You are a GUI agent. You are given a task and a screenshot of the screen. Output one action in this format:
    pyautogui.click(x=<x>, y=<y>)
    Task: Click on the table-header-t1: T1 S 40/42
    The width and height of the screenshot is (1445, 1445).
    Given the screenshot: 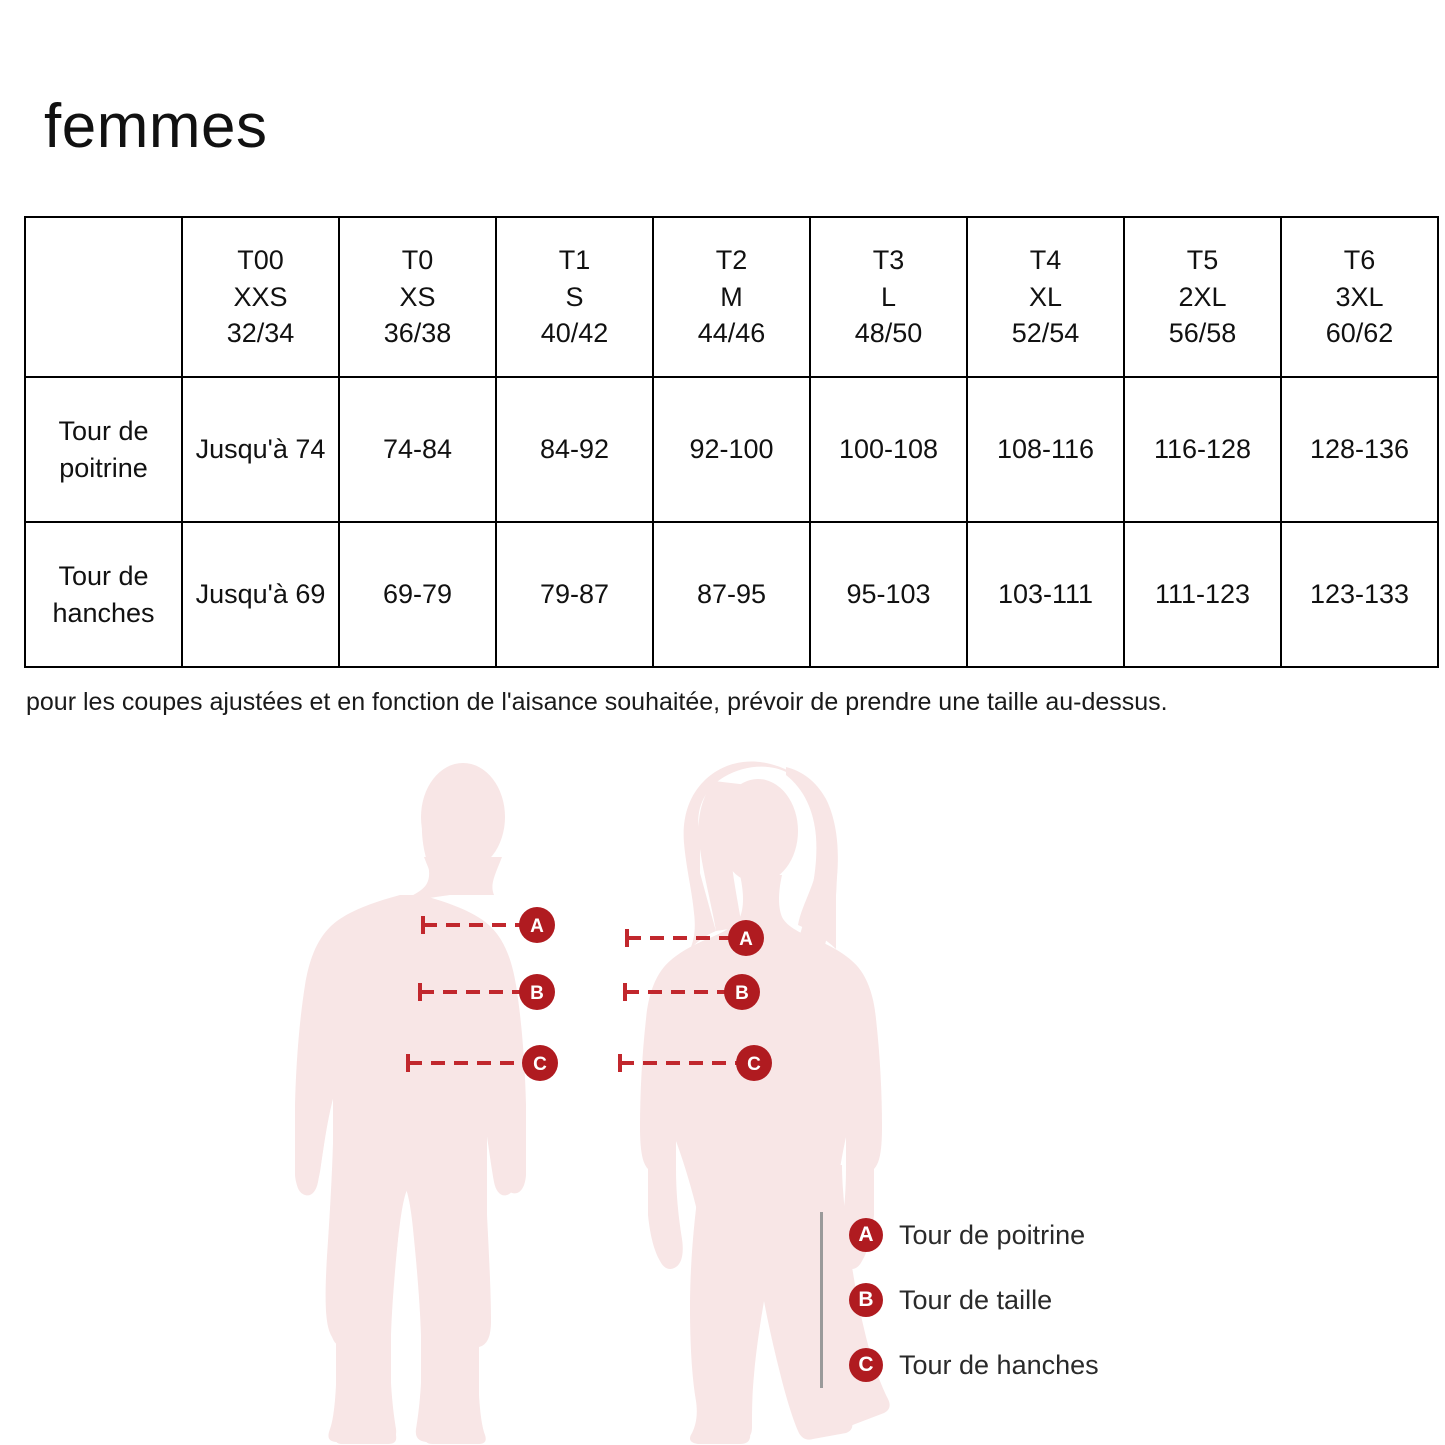 What is the action you would take?
    pyautogui.click(x=574, y=297)
    